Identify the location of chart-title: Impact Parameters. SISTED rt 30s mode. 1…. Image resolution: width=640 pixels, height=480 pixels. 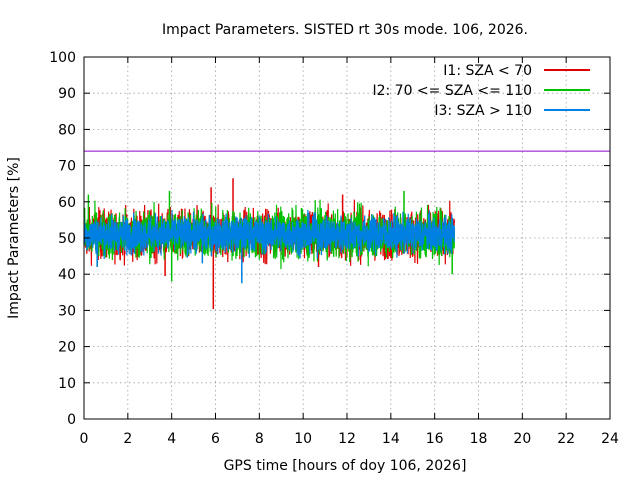
(345, 30).